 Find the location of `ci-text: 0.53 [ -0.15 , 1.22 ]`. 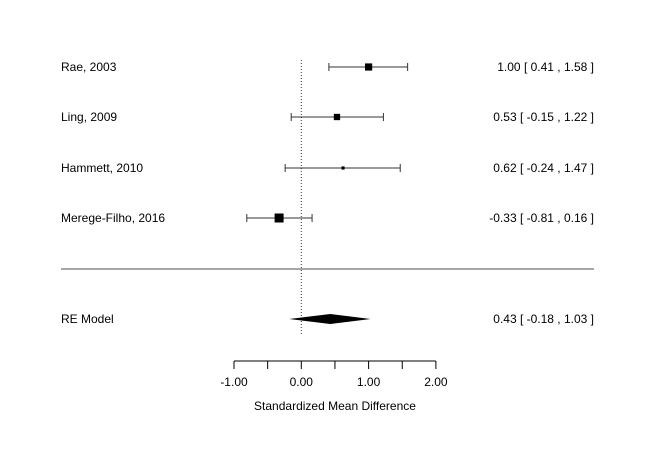

ci-text: 0.53 [ -0.15 , 1.22 ] is located at coordinates (543, 117).